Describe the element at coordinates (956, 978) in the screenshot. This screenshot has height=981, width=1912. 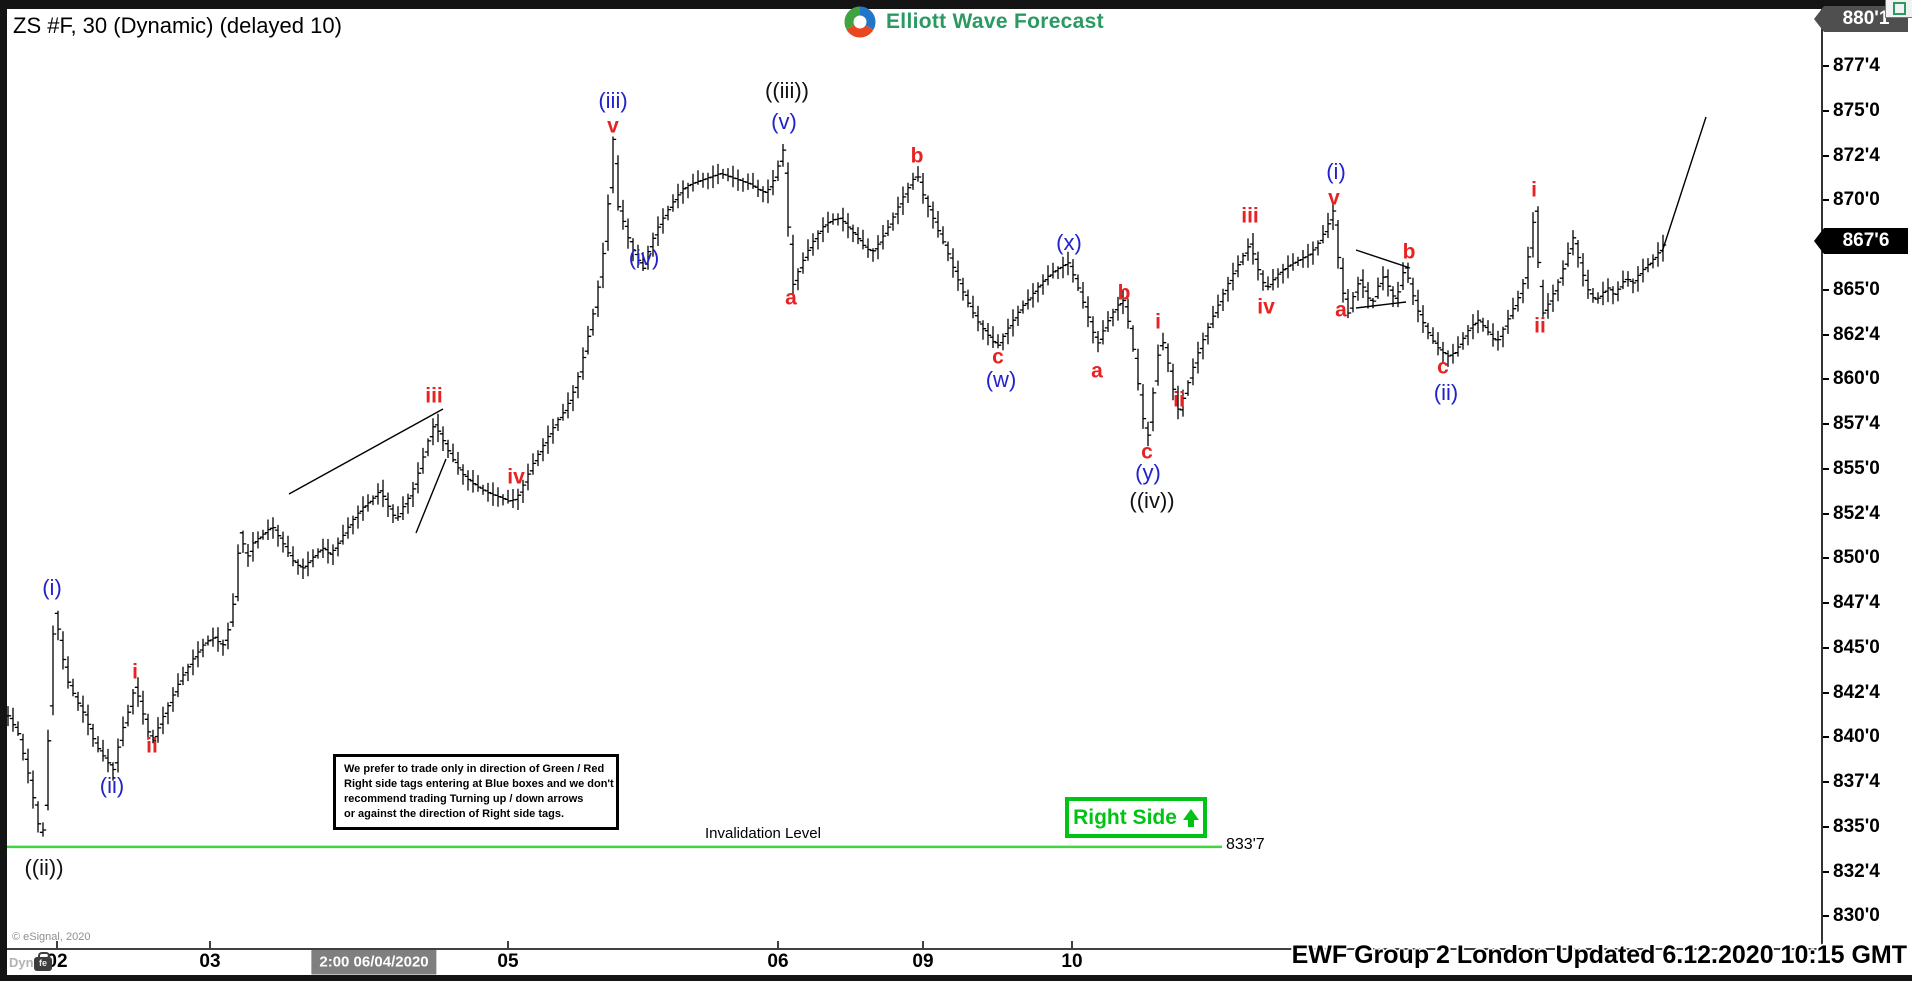
I see `window-bottom-border` at that location.